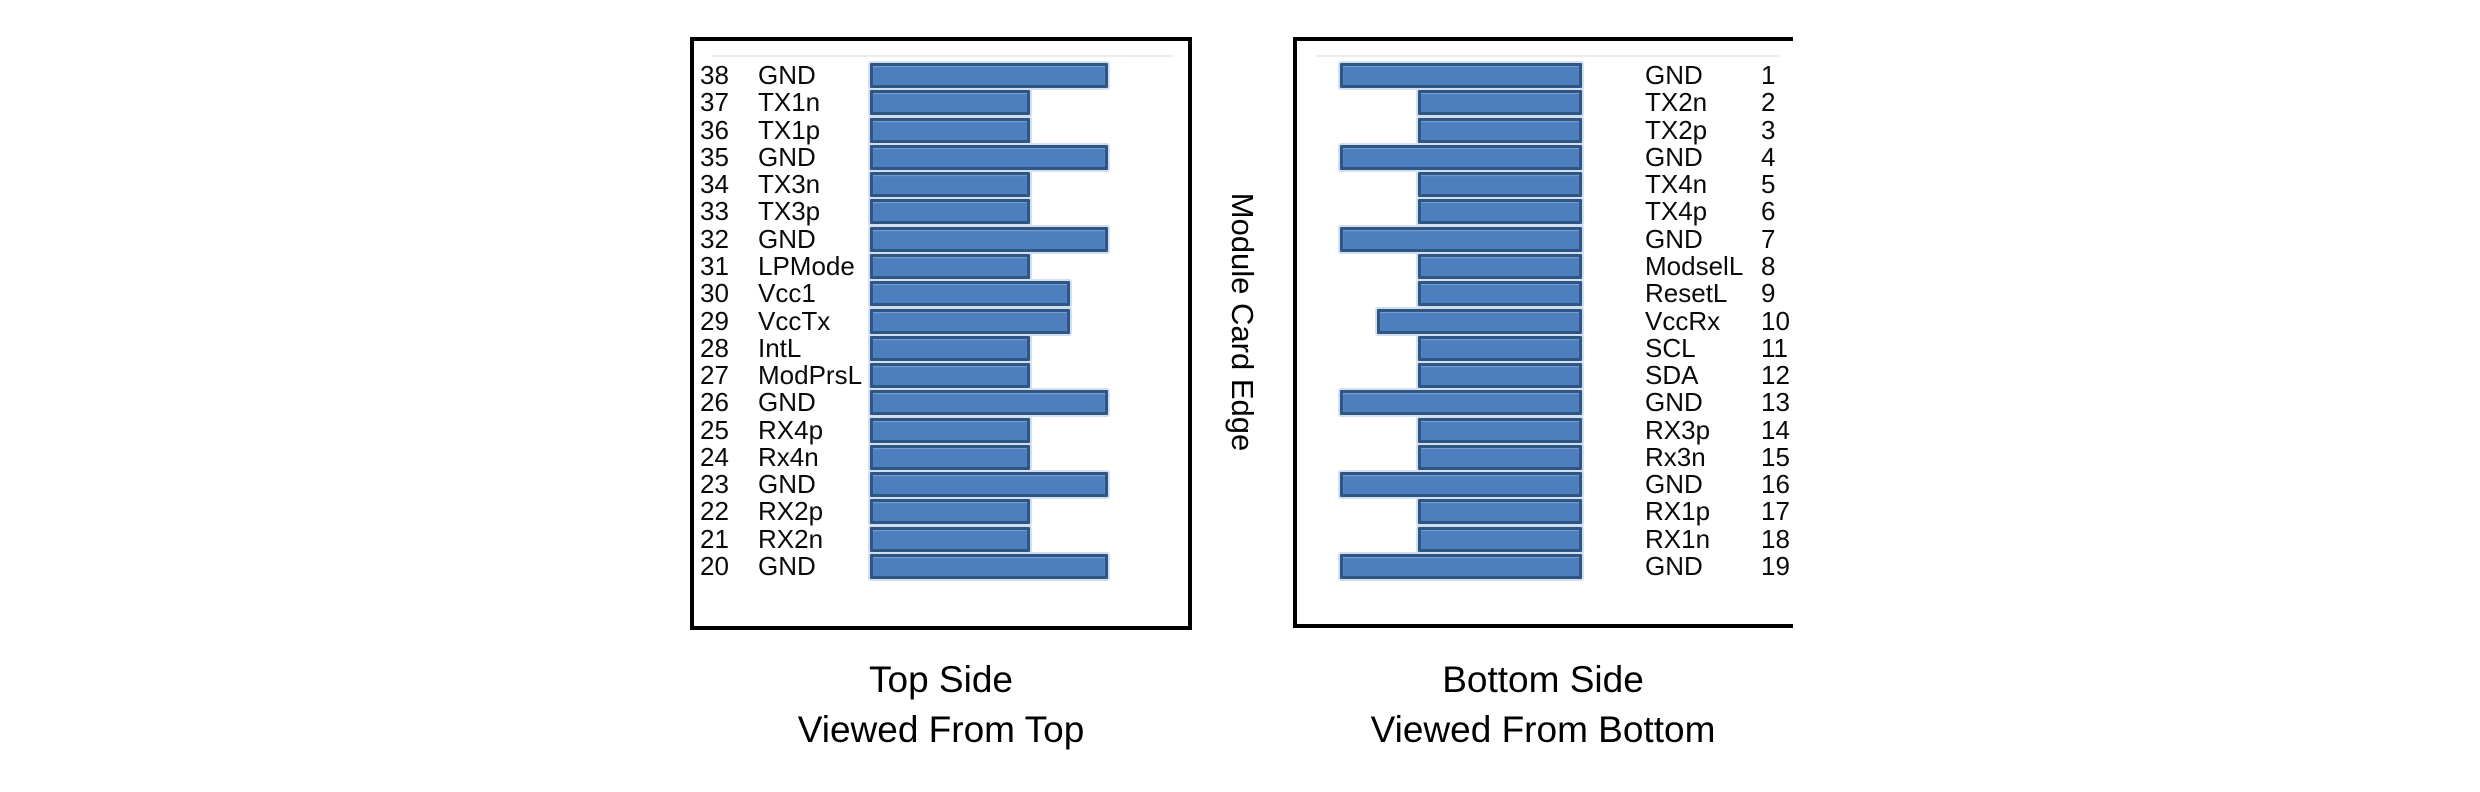 This screenshot has width=2480, height=792. Describe the element at coordinates (1775, 566) in the screenshot. I see `pin-number: 19` at that location.